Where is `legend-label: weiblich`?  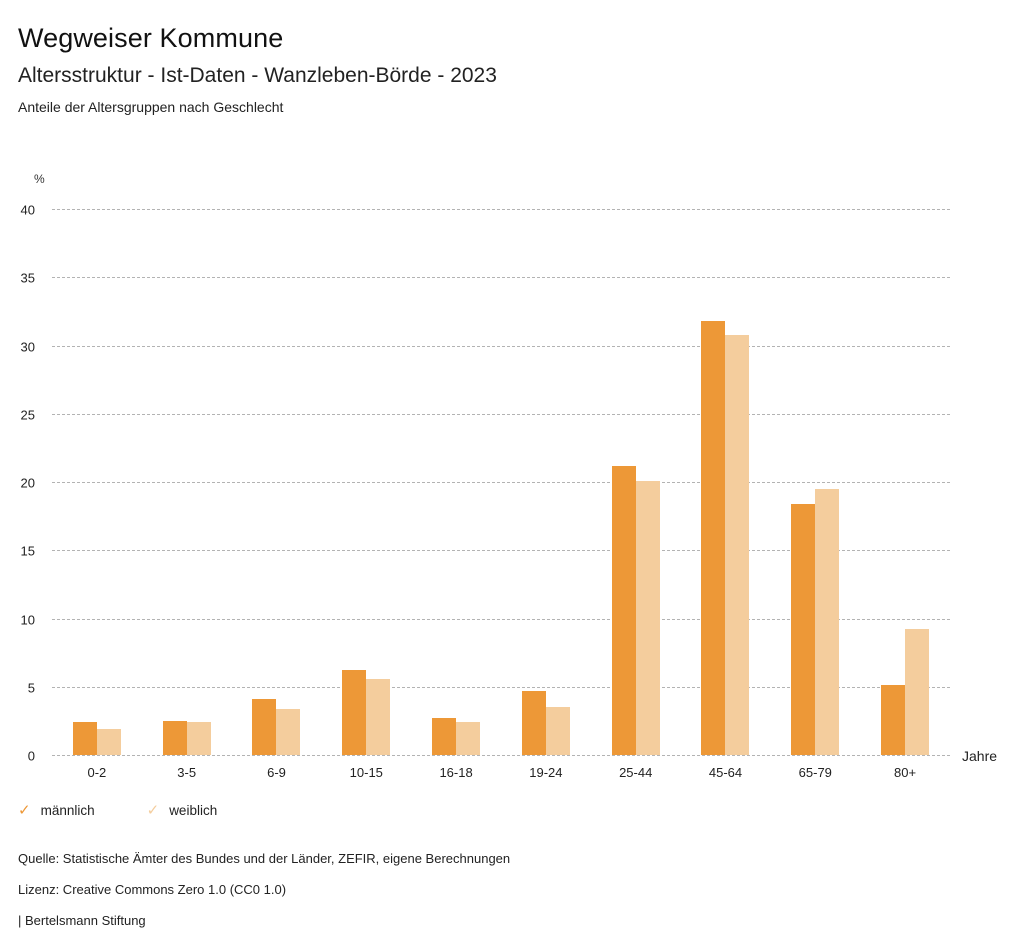
legend-label: weiblich is located at coordinates (193, 810).